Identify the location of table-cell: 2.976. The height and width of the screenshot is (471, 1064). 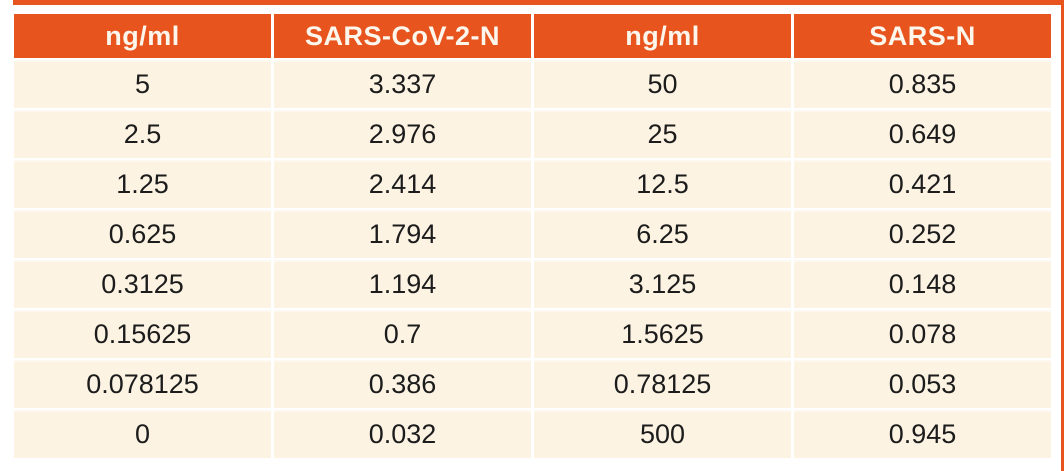
(402, 134).